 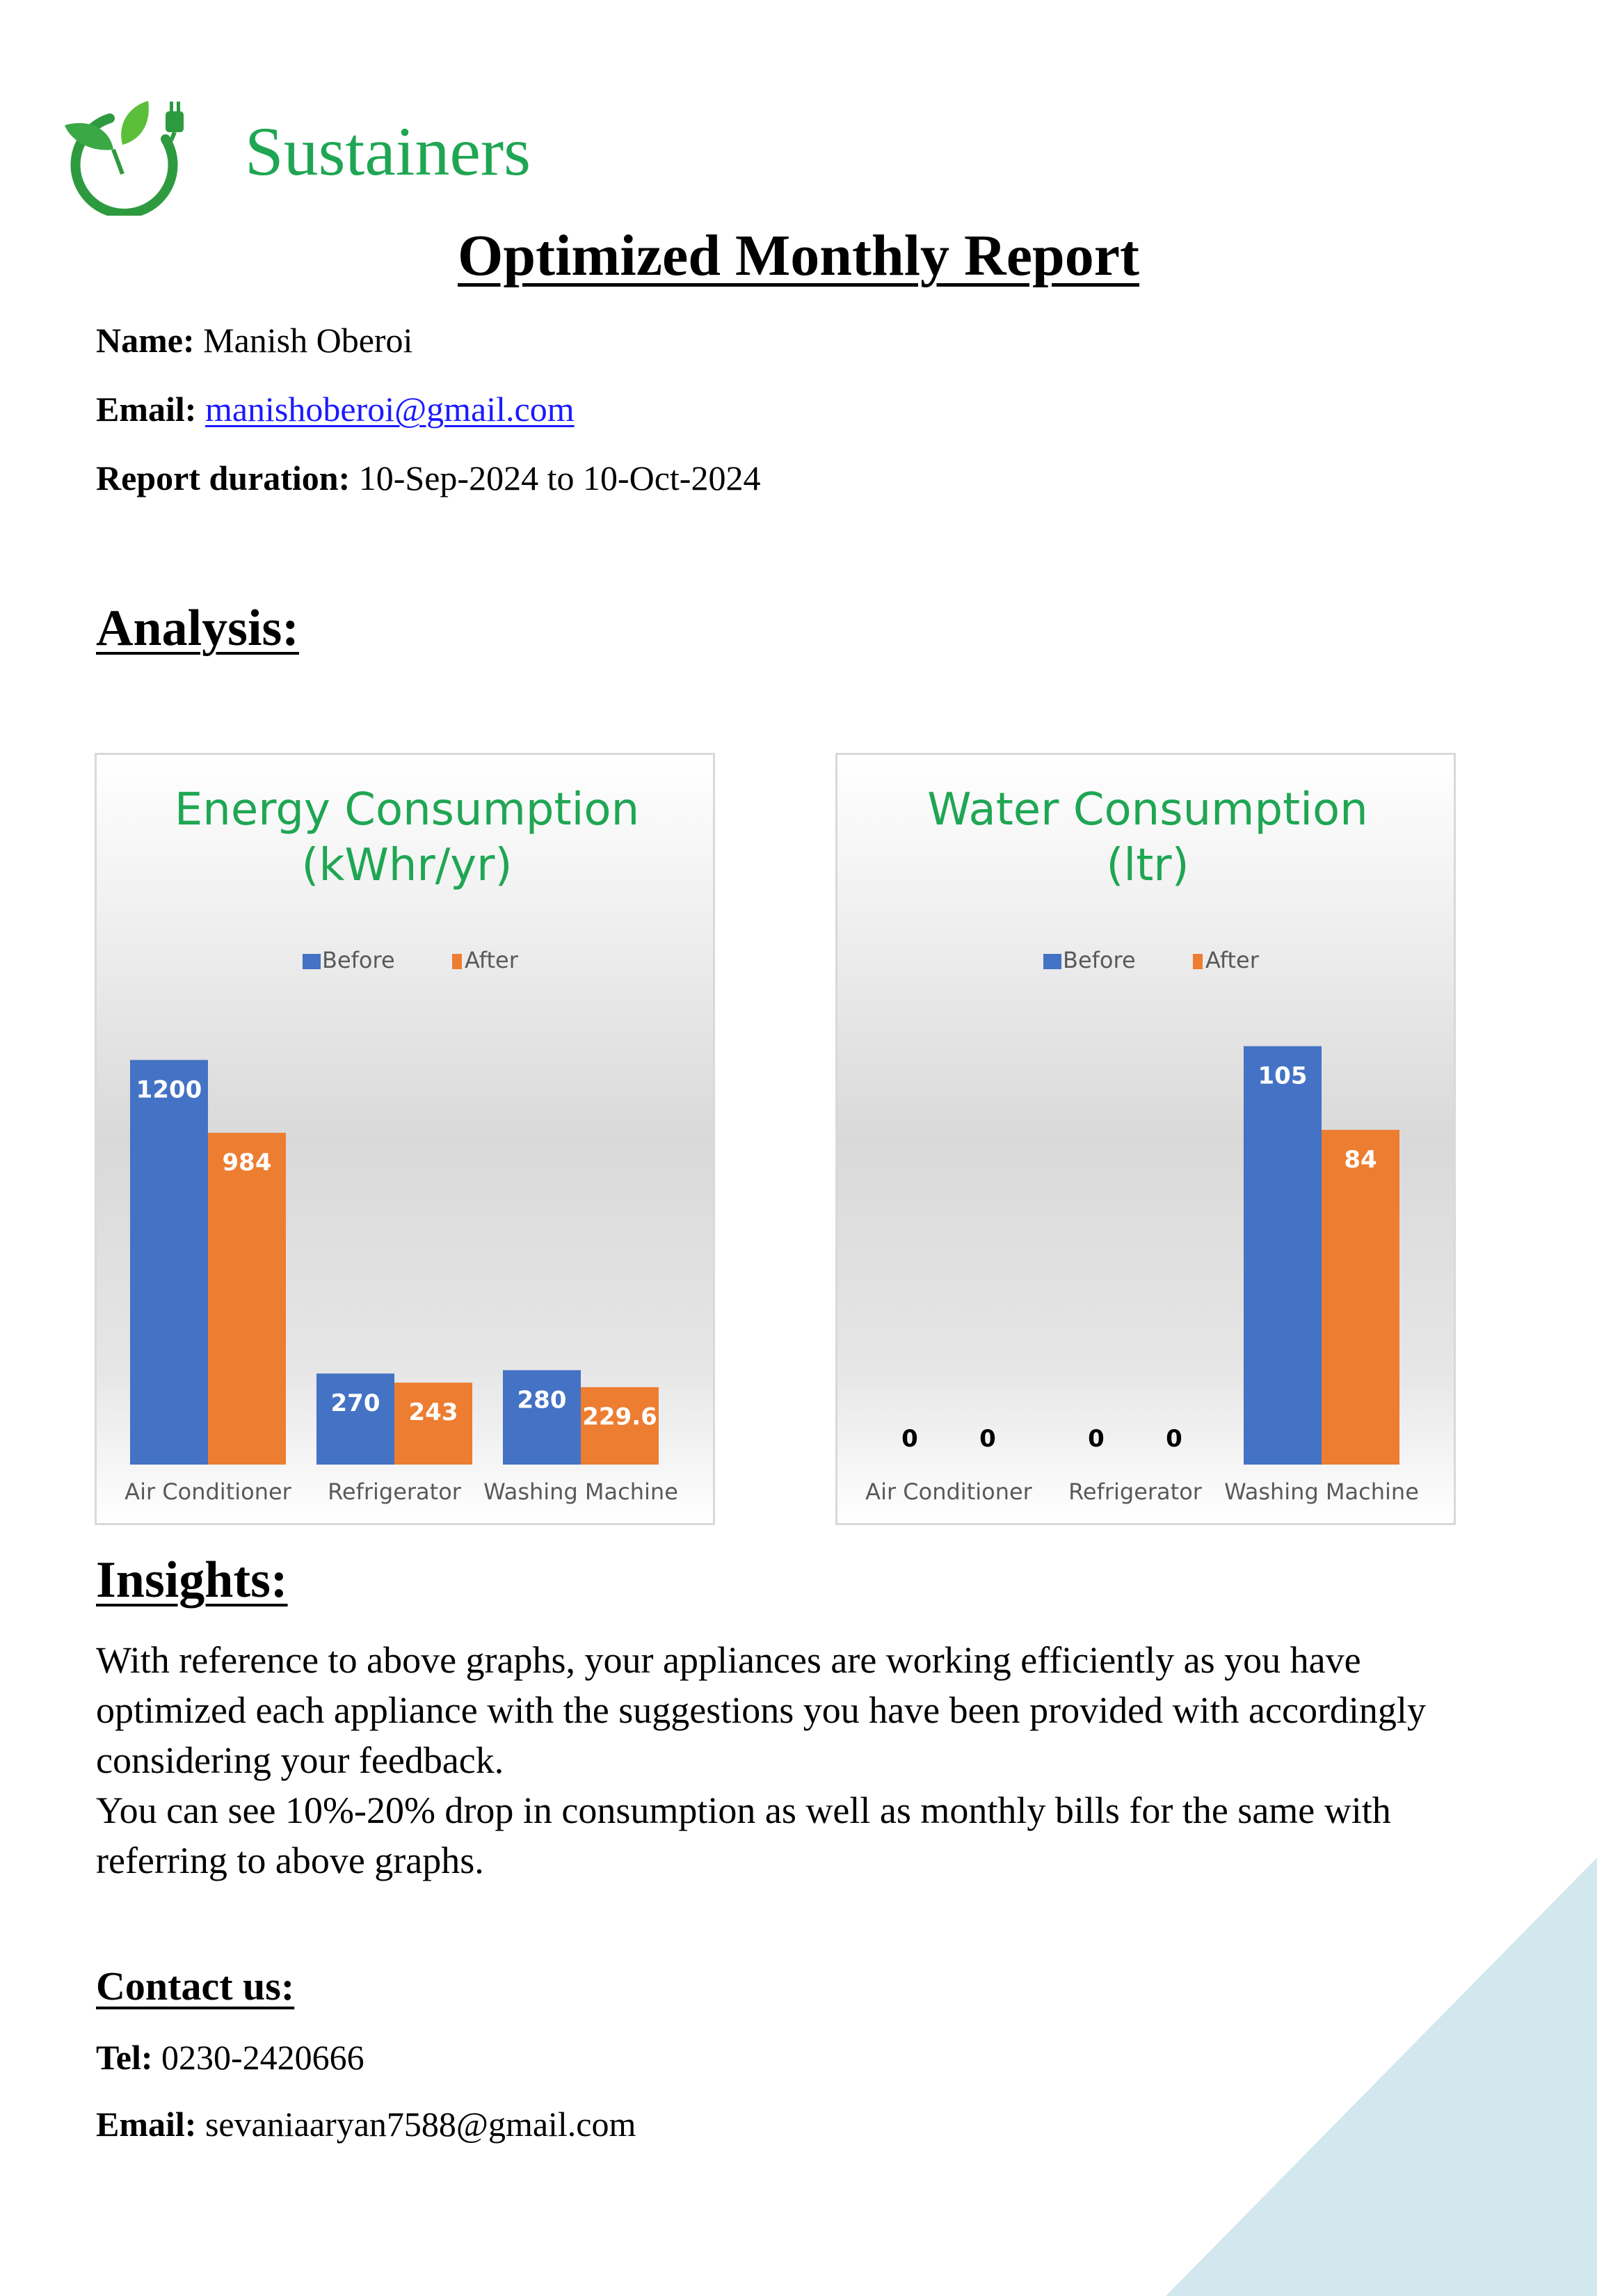 I want to click on chart-title-line: (kWhr/yr), so click(x=407, y=865).